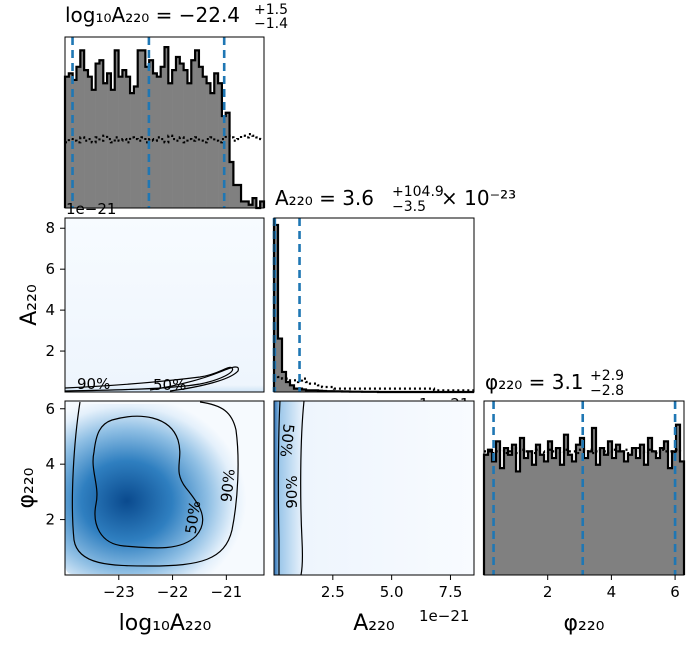 The image size is (693, 646). I want to click on panel-logA-vs-phi: 50% 90% 2 4 6 −23 −22 −21 log₁₀A₂₂₀ φ₂₂₀, so click(139, 518).